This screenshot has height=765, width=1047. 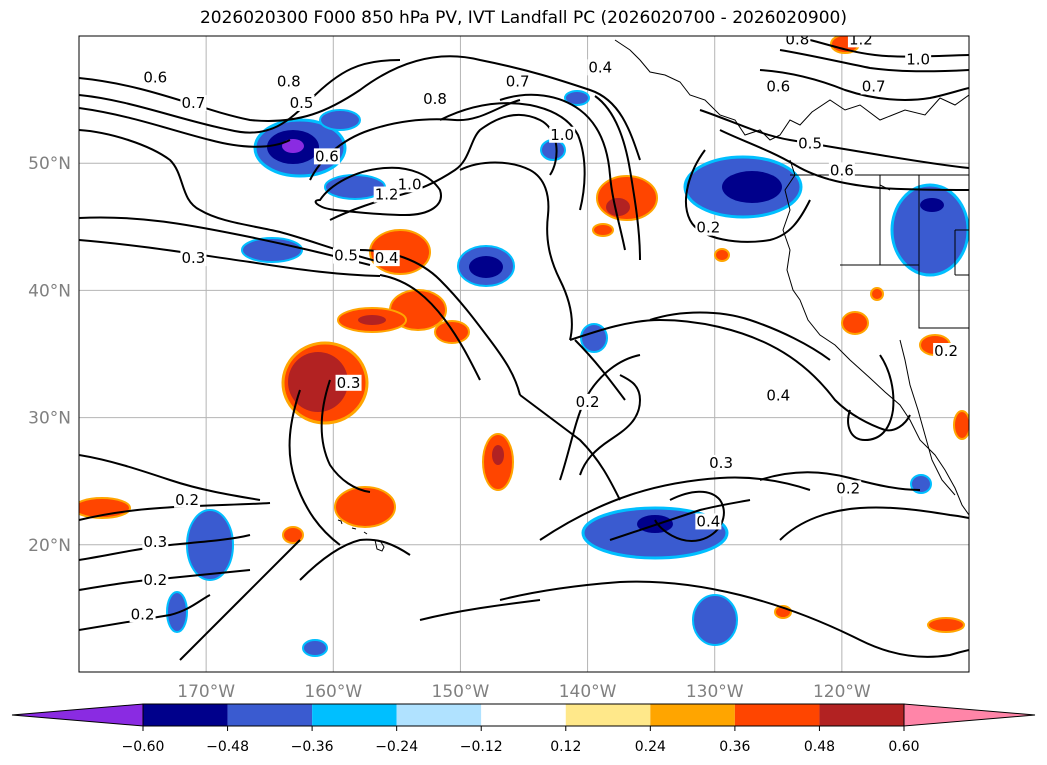 What do you see at coordinates (969, 715) in the screenshot?
I see `colorbar-extend-high` at bounding box center [969, 715].